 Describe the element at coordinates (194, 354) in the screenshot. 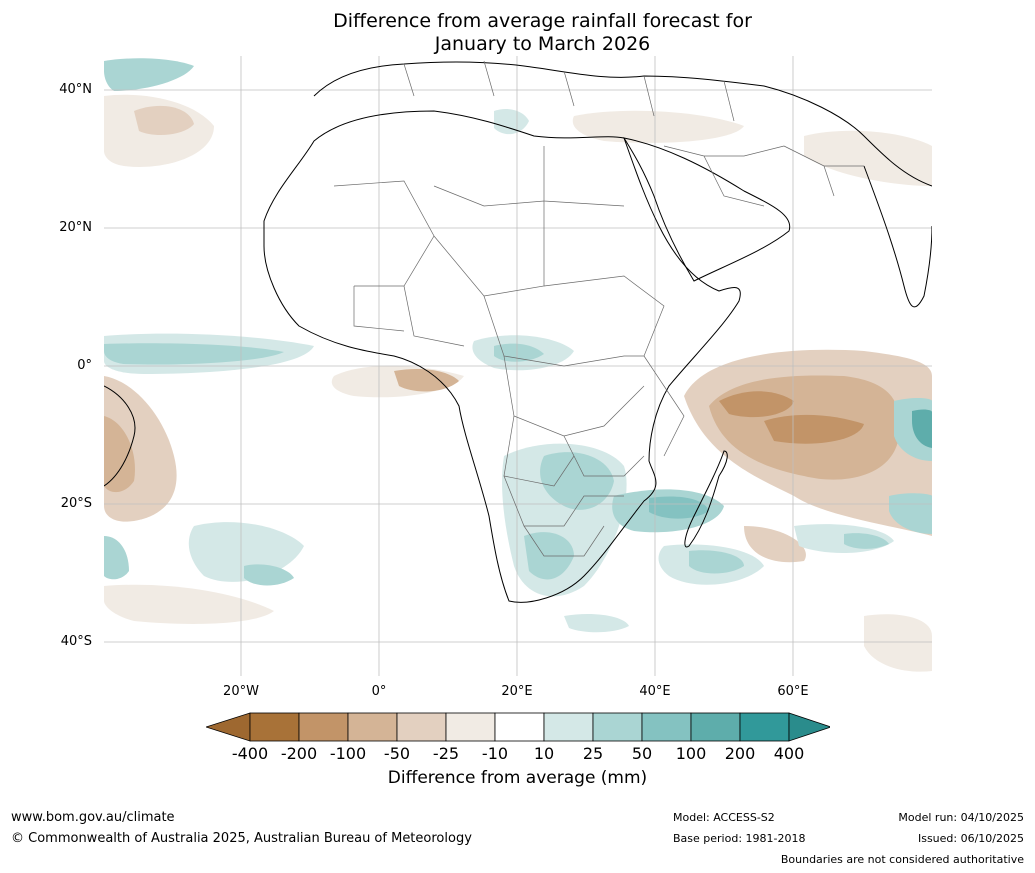

I see `wet-area-equatorial-atlantic-core` at that location.